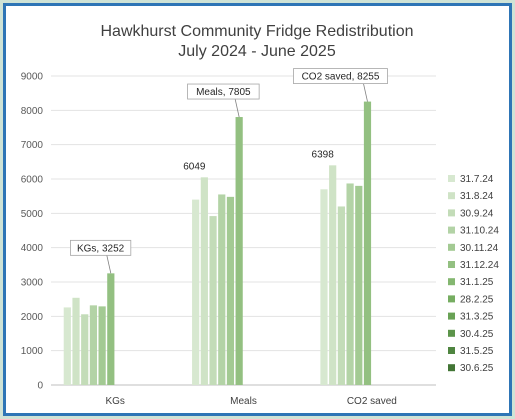 Image resolution: width=515 pixels, height=419 pixels. Describe the element at coordinates (479, 265) in the screenshot. I see `legend-label: 31.12.24` at that location.